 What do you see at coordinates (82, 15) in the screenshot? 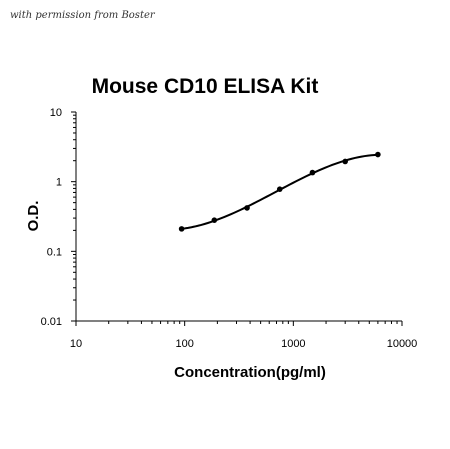
I see `watermark: with permission from Boster` at bounding box center [82, 15].